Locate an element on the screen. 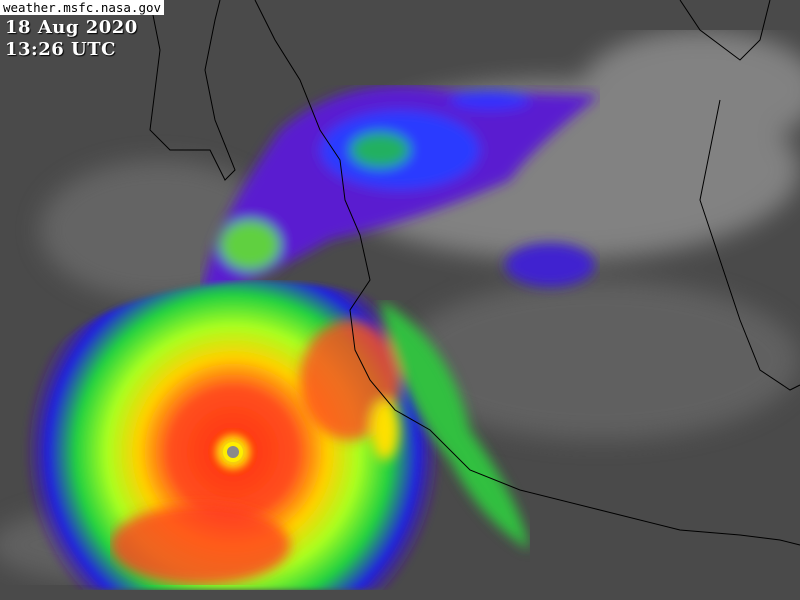 The image size is (800, 600). date-label: 18 Aug 2020 is located at coordinates (71, 27).